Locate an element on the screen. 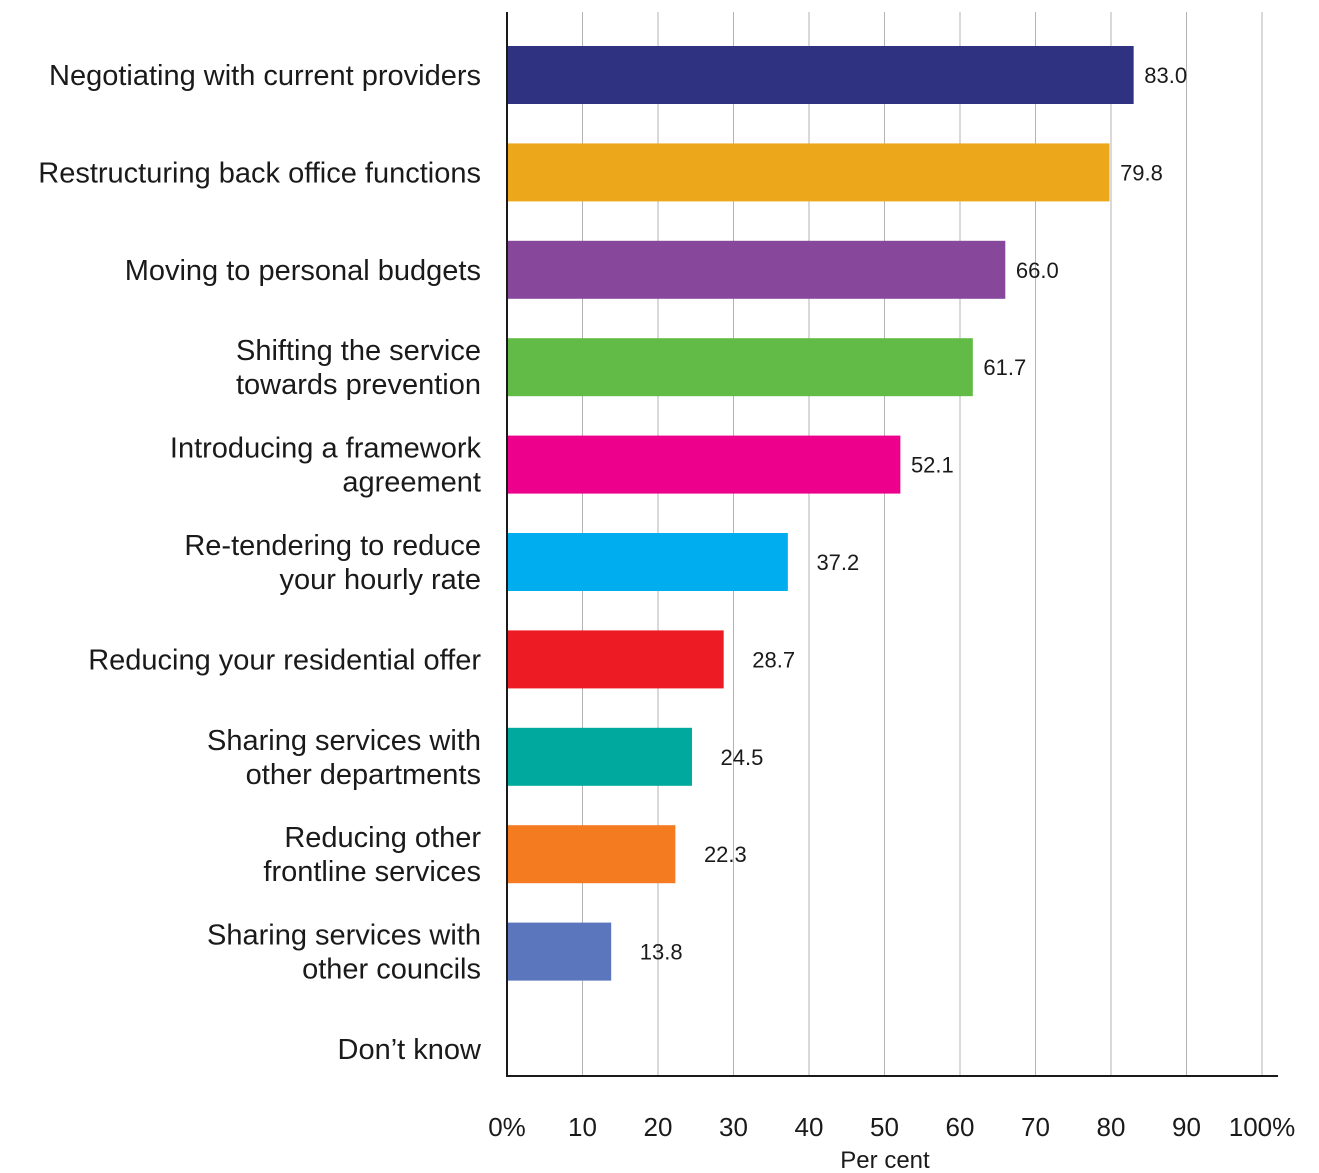 This screenshot has width=1319, height=1173. category-label: Introducing a framework is located at coordinates (326, 449).